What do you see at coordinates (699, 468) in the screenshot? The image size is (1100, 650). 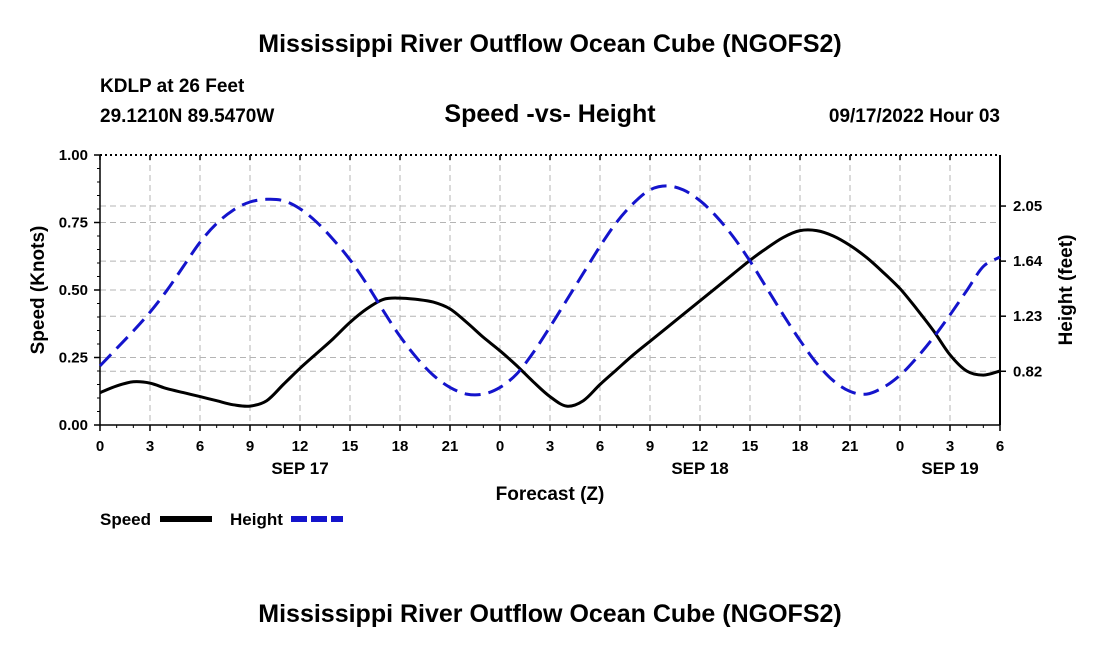 I see `date-label: SEP 18` at bounding box center [699, 468].